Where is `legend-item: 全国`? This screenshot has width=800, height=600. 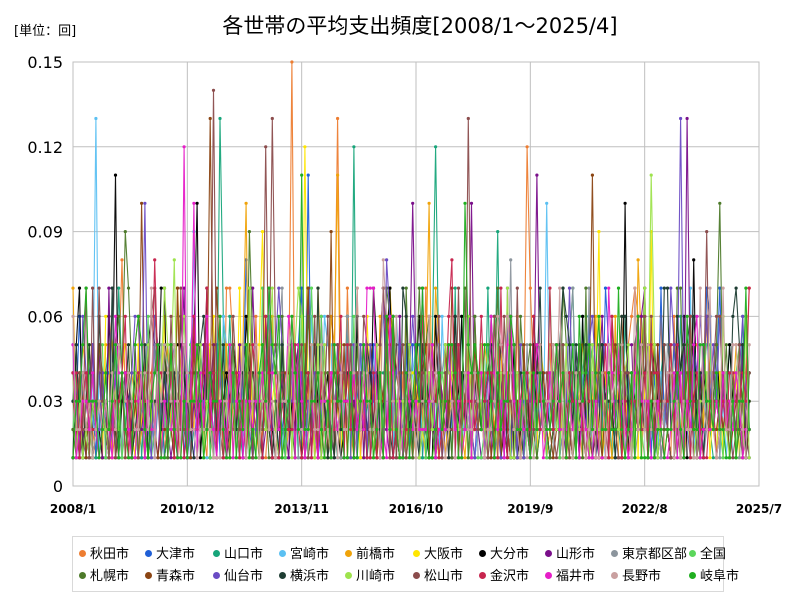 legend-item: 全国 is located at coordinates (707, 552).